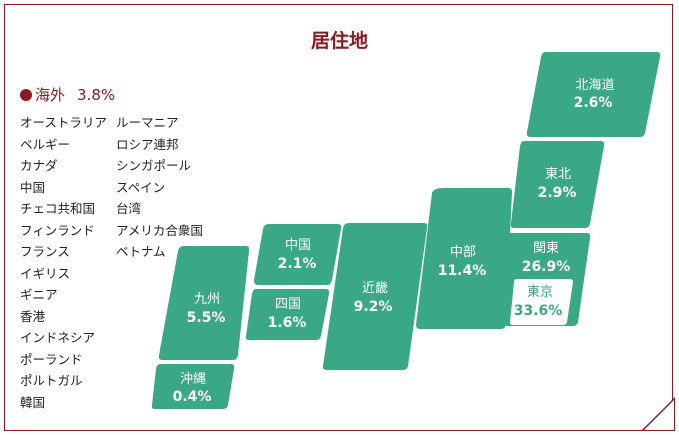  I want to click on country-item: フランス, so click(45, 251).